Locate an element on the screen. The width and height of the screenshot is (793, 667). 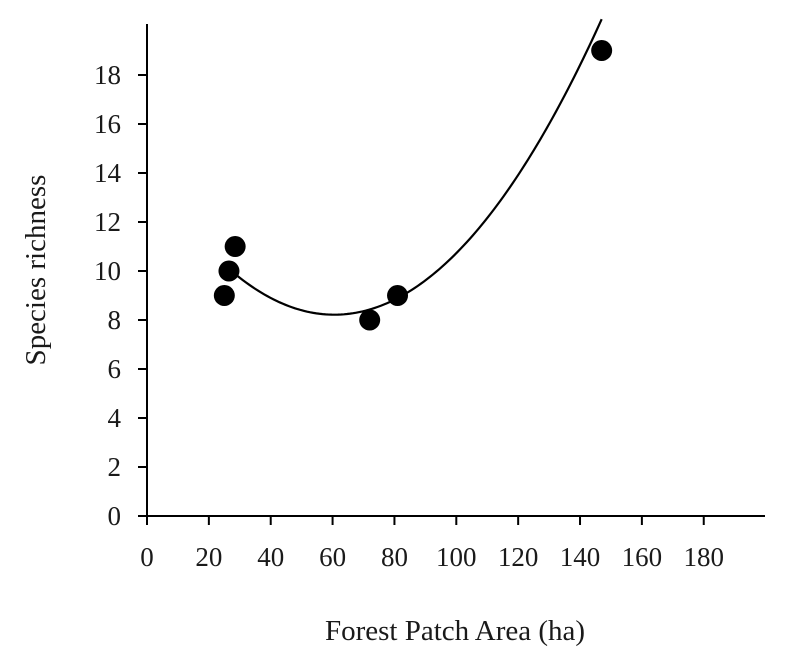
y-tick-label: 6 is located at coordinates (115, 369).